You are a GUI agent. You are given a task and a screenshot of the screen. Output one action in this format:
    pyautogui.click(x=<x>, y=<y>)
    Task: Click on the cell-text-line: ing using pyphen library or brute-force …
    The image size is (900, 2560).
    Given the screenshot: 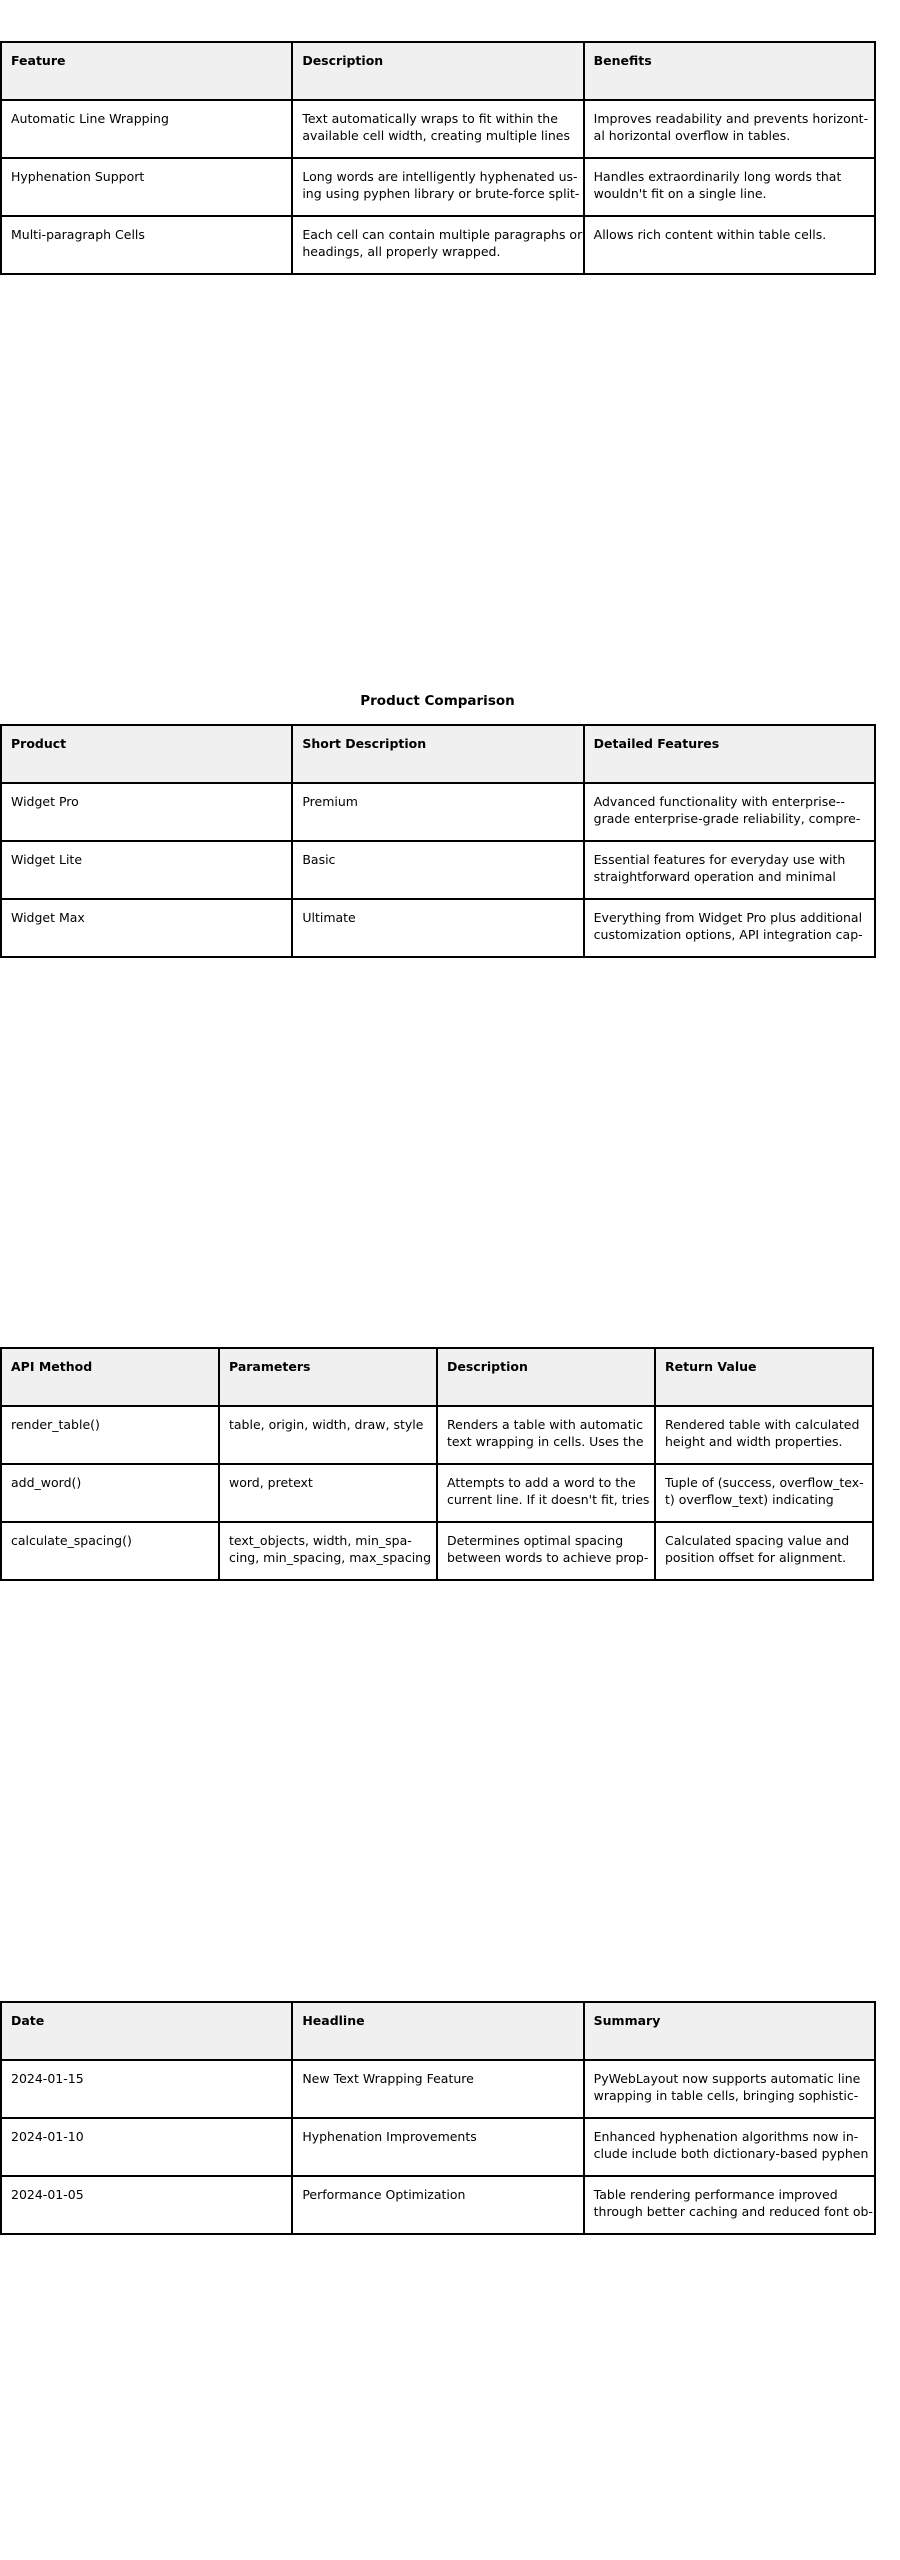 What is the action you would take?
    pyautogui.click(x=441, y=193)
    